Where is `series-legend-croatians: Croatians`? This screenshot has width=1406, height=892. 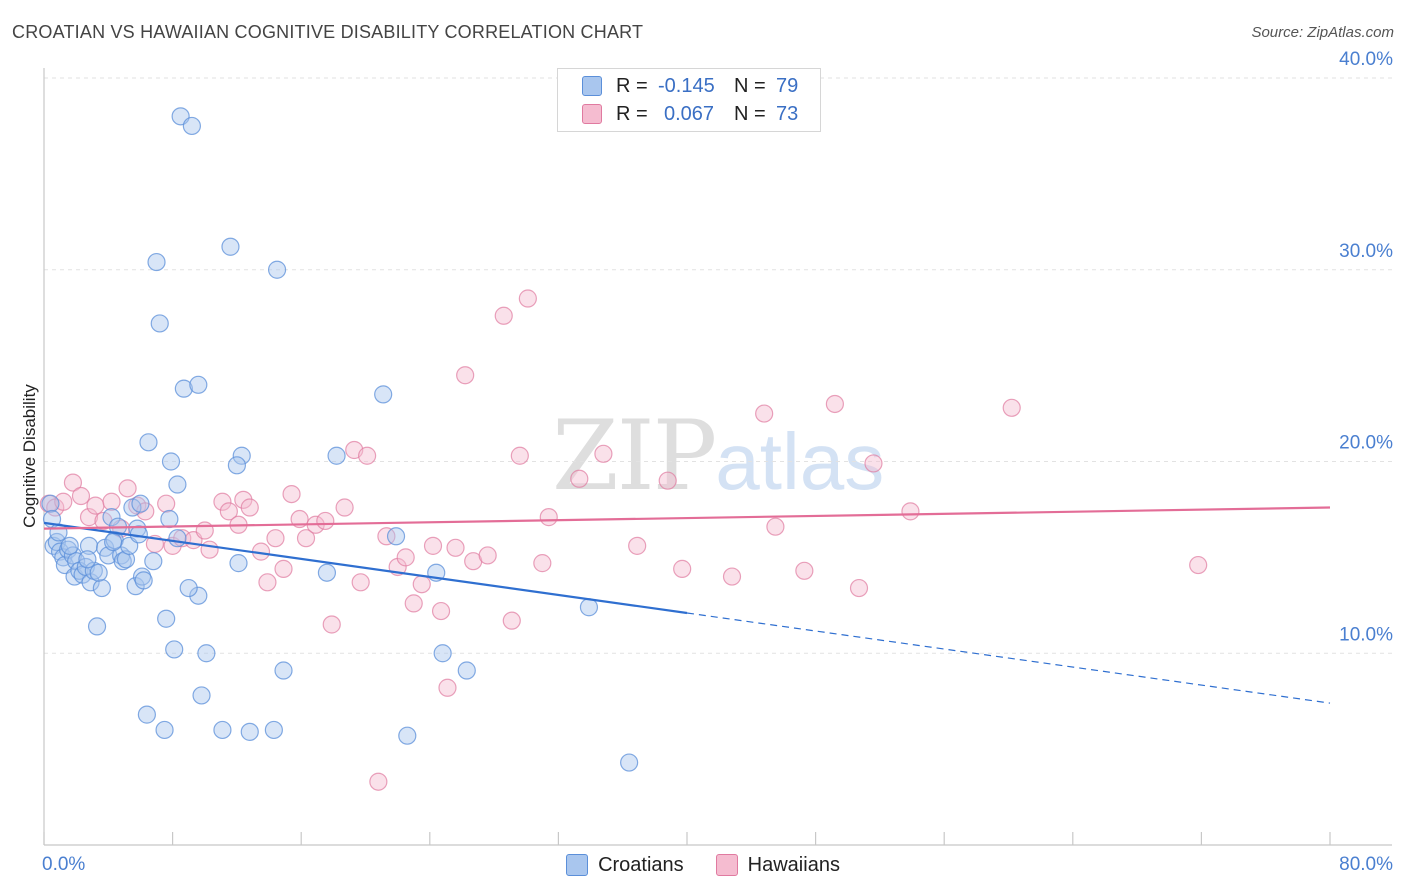
series-legend-croatians: Croatians is located at coordinates (625, 865).